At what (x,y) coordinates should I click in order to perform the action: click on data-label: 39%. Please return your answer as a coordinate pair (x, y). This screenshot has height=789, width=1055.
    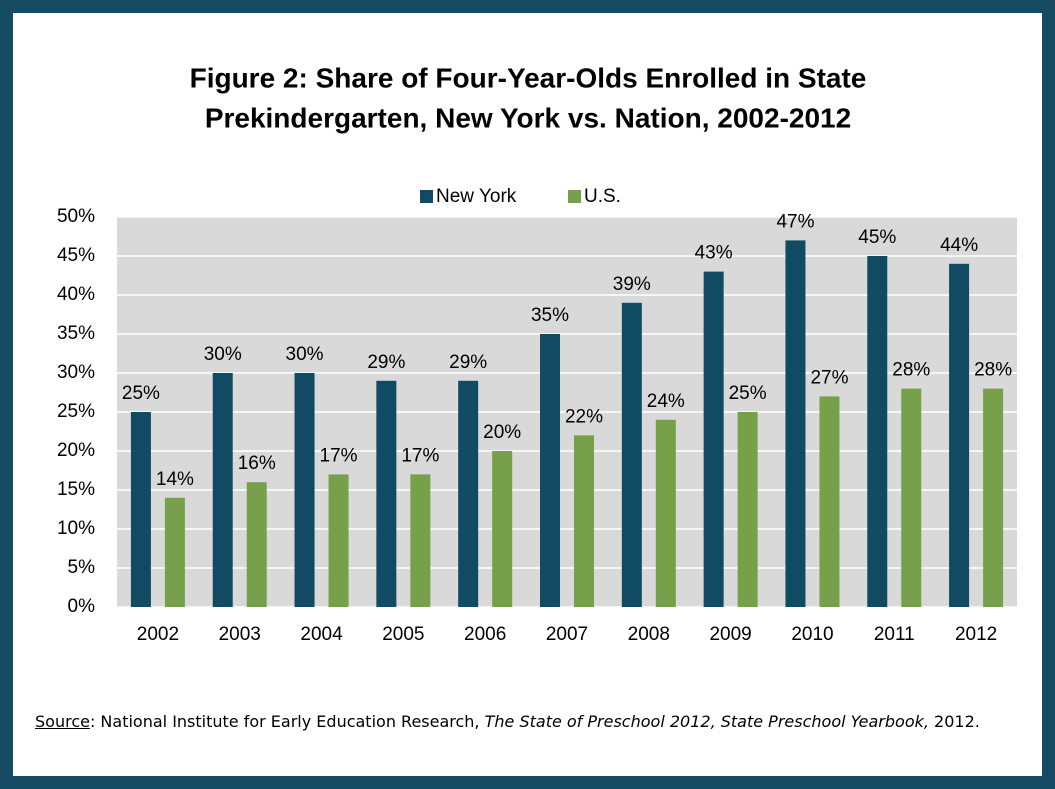
    Looking at the image, I should click on (632, 284).